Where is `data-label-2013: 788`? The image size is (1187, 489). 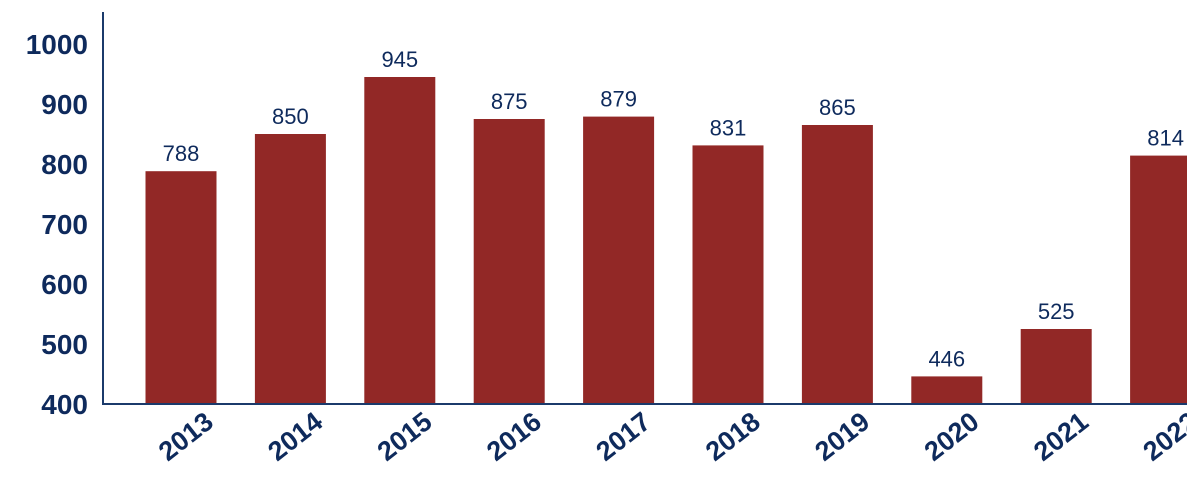 data-label-2013: 788 is located at coordinates (181, 153).